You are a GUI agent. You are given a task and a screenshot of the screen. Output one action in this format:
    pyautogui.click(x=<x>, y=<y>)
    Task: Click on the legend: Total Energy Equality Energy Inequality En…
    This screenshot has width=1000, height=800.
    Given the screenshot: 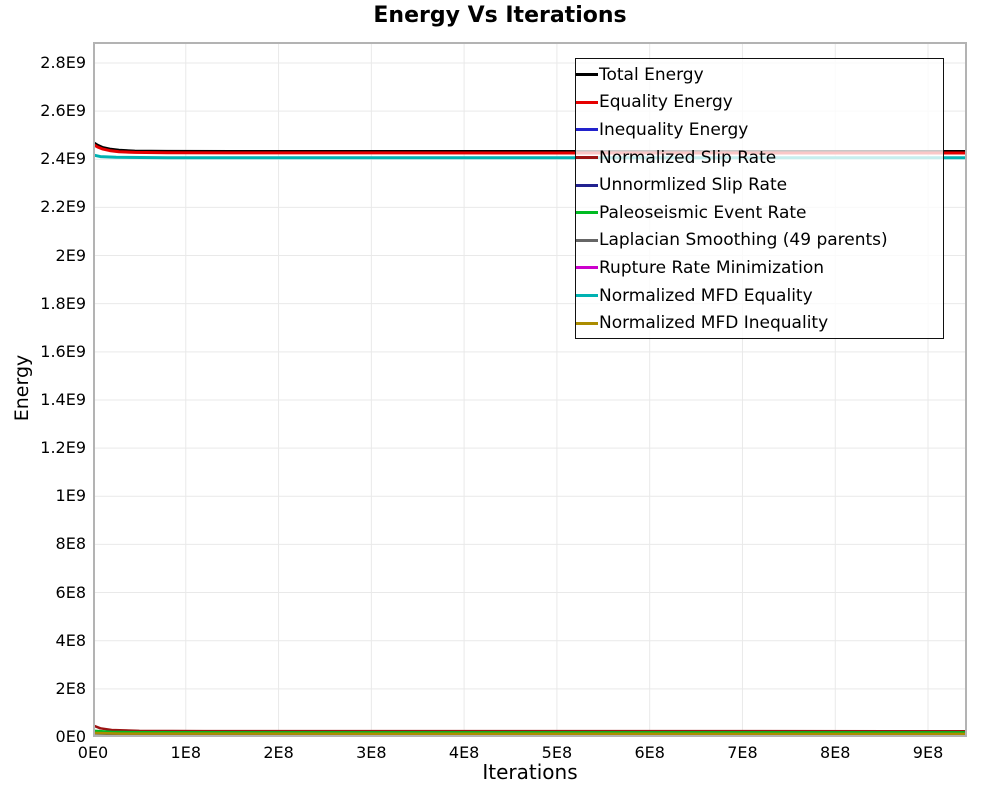 What is the action you would take?
    pyautogui.click(x=759, y=198)
    